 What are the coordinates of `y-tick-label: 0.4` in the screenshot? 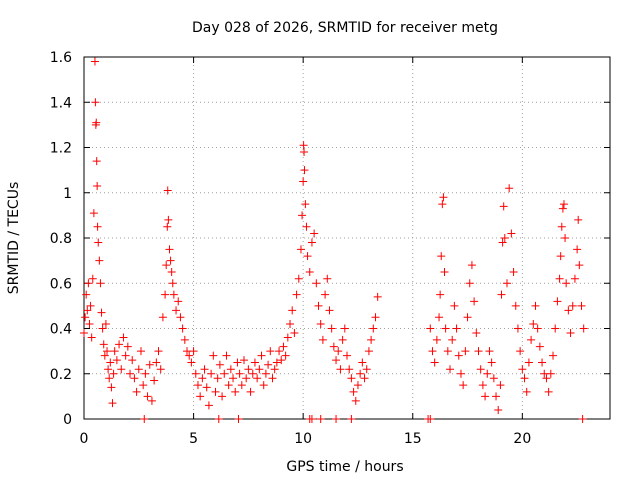 It's located at (61, 330).